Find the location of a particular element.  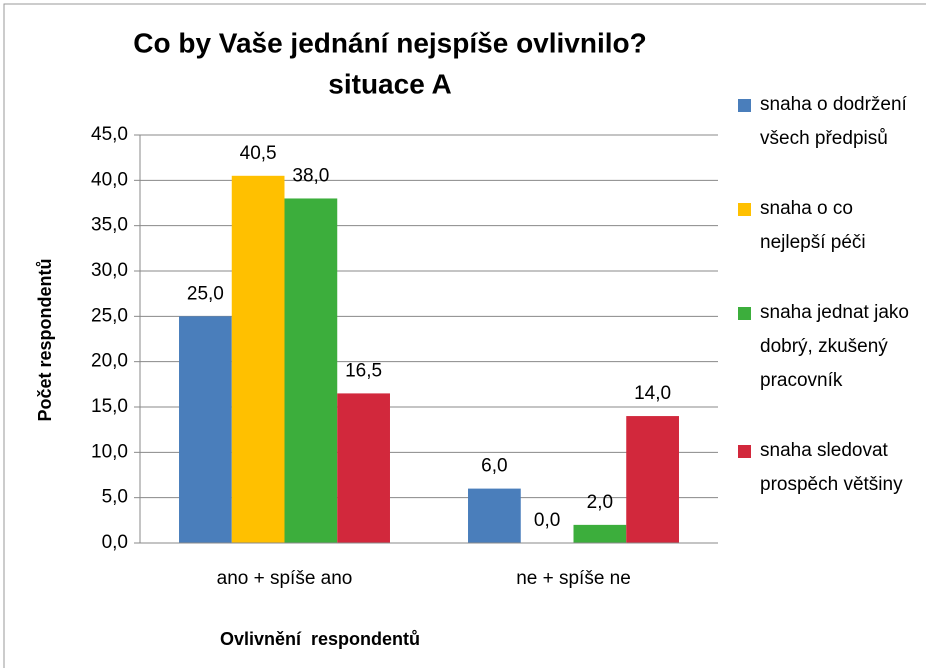

y-tick-label: 15,0 is located at coordinates (109, 406).